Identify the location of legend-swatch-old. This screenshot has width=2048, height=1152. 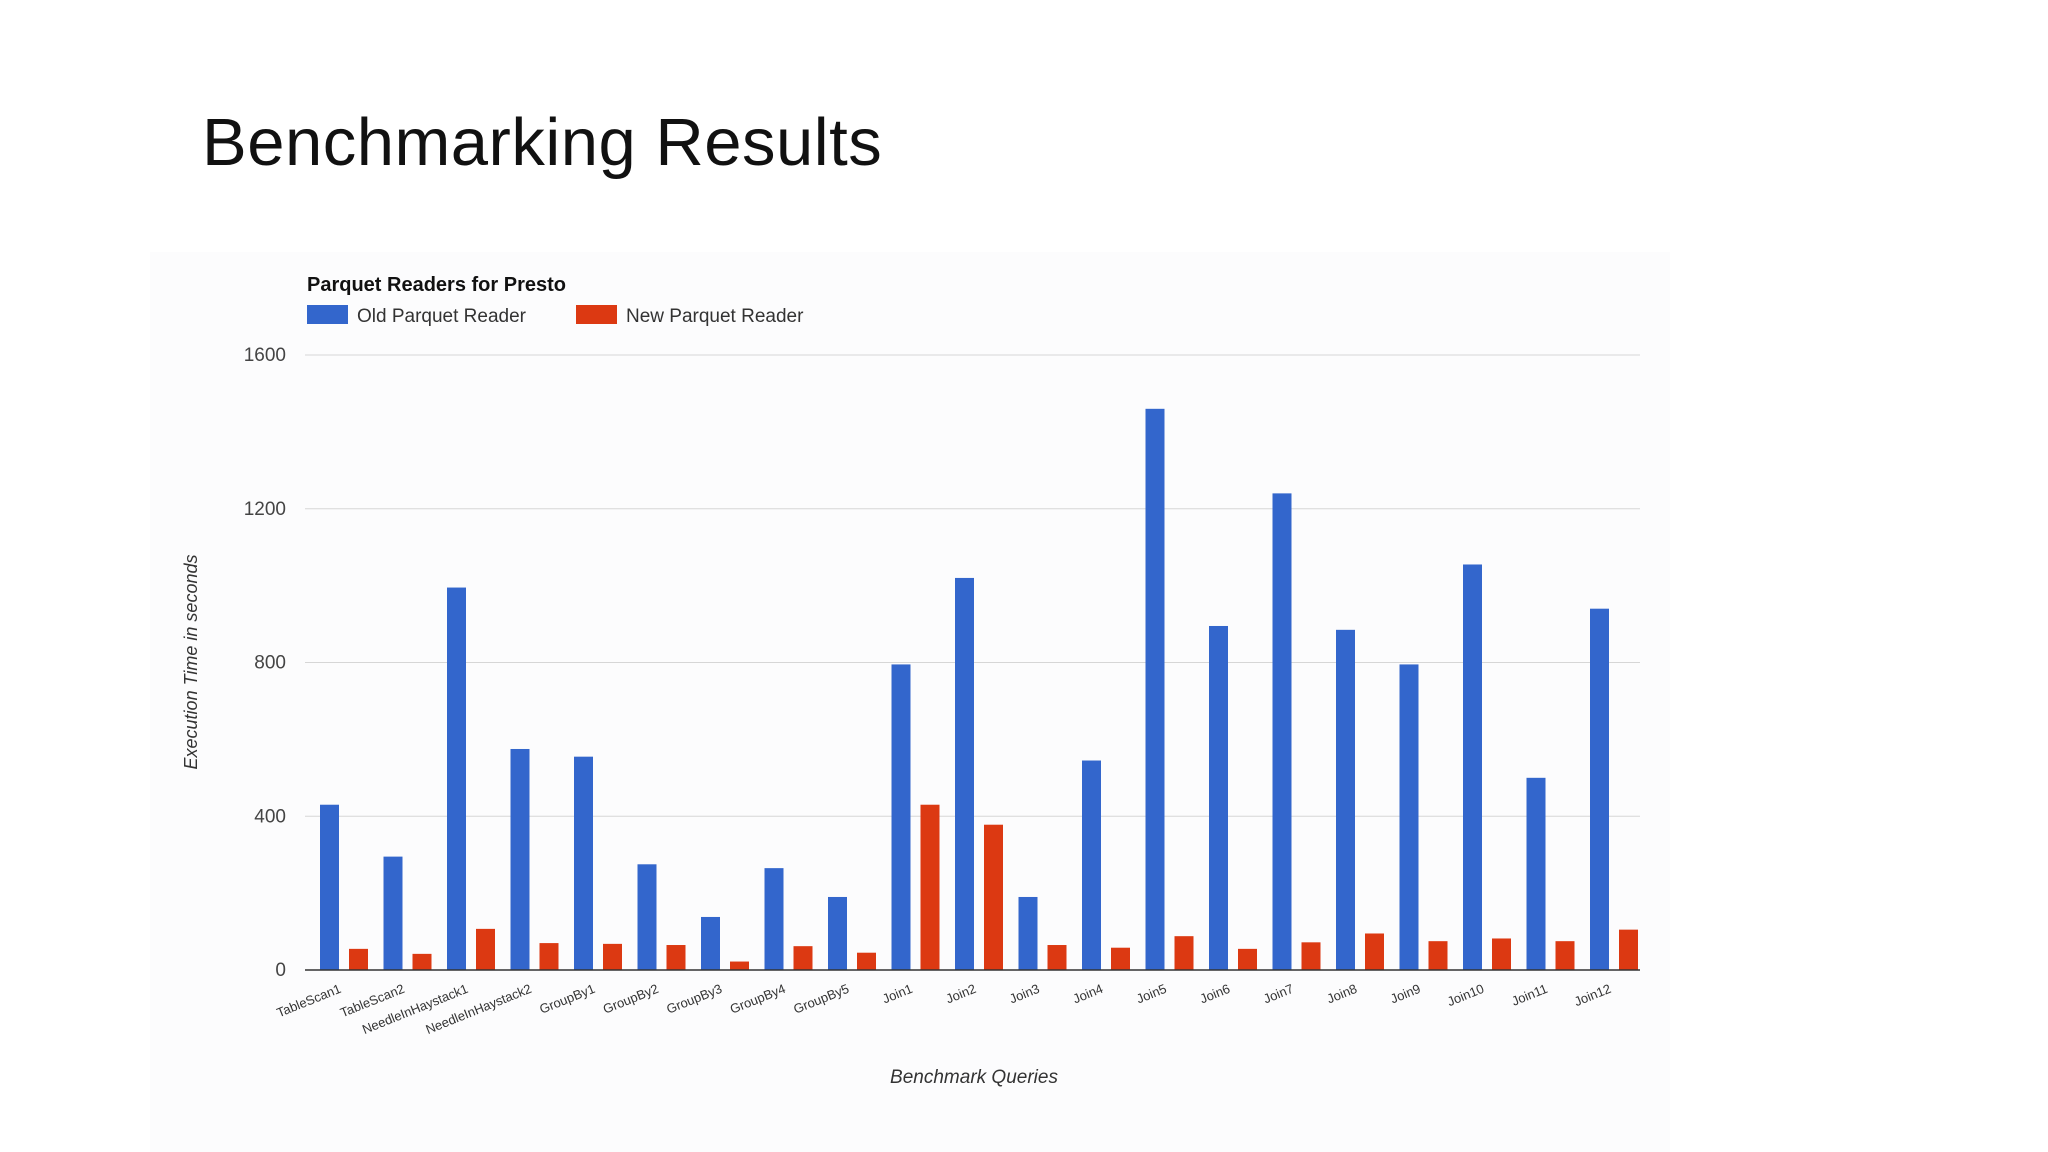
(327, 314).